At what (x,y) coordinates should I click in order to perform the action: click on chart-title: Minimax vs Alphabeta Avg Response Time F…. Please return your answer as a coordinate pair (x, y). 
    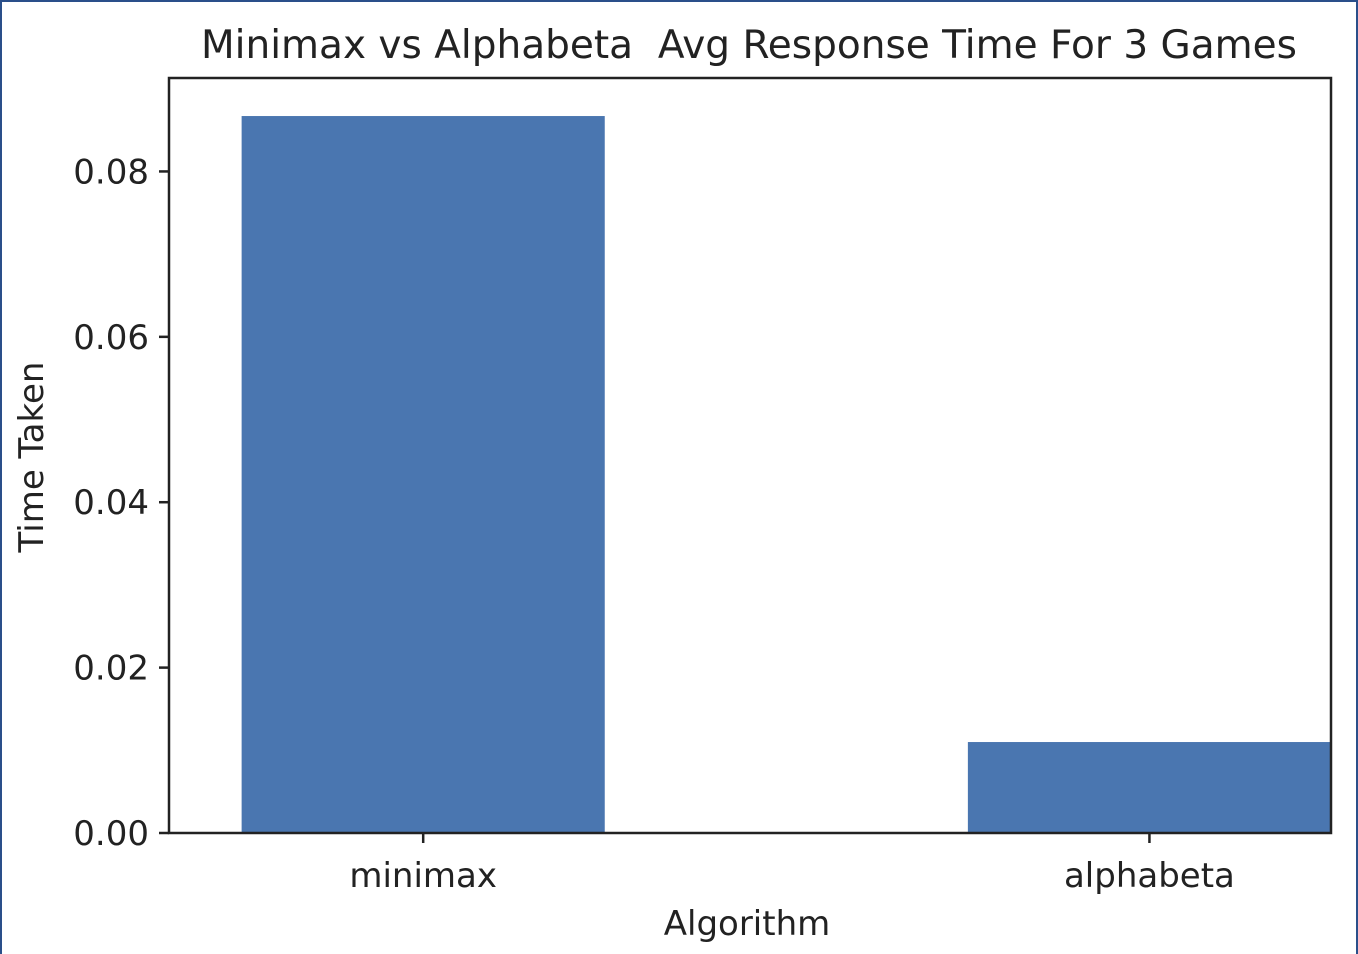
    Looking at the image, I should click on (749, 45).